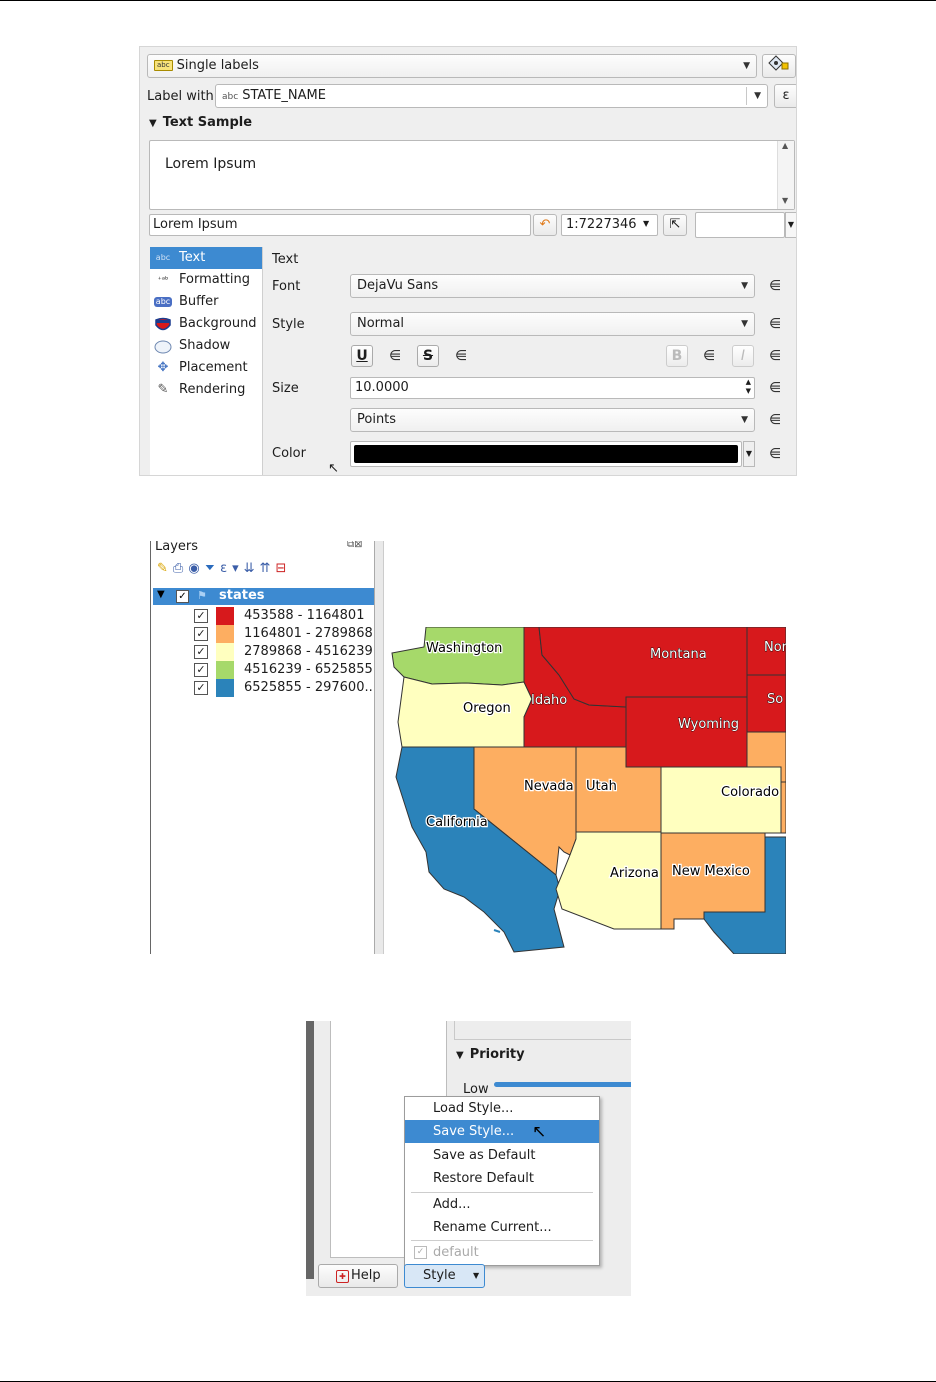 The height and width of the screenshot is (1382, 936). What do you see at coordinates (161, 594) in the screenshot?
I see `expand-triangle-icon: ▼` at bounding box center [161, 594].